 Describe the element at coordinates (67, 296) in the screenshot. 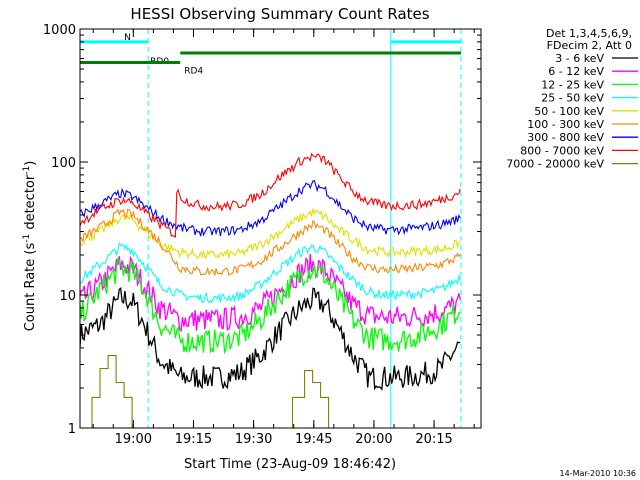

I see `y-tick-label: 10` at that location.